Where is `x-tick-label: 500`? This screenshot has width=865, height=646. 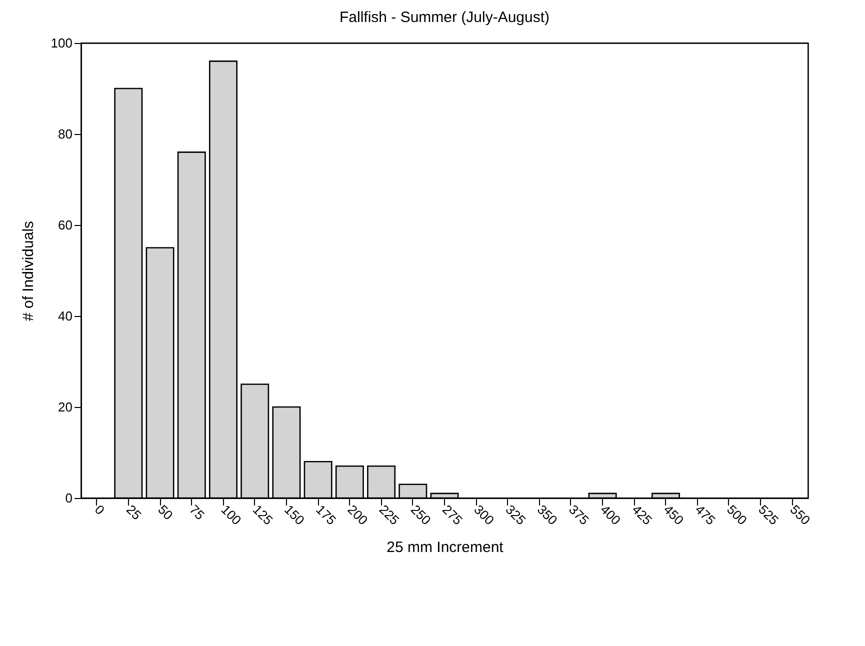 x-tick-label: 500 is located at coordinates (737, 515).